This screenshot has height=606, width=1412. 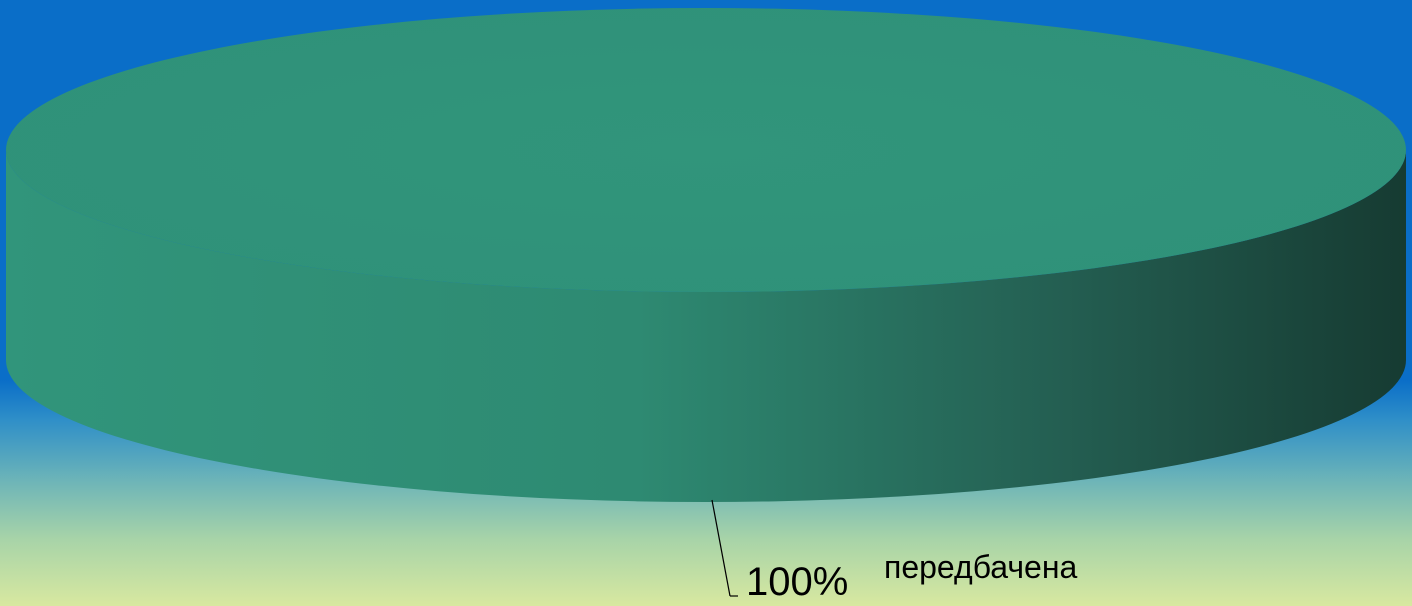 What do you see at coordinates (981, 567) in the screenshot?
I see `slice-category-label: передбачена` at bounding box center [981, 567].